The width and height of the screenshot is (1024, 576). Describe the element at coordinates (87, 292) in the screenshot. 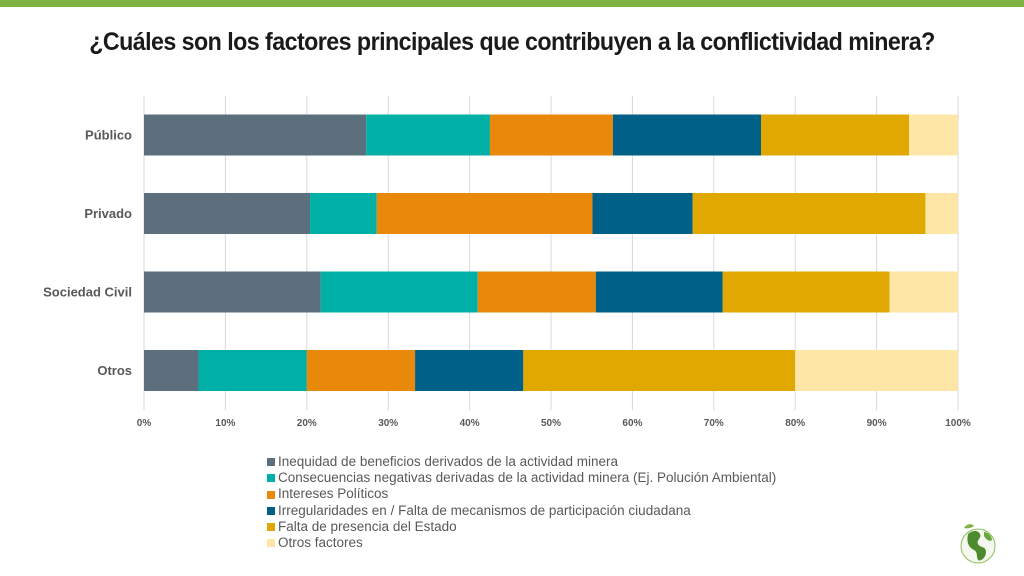

I see `category-label: Sociedad Civil` at that location.